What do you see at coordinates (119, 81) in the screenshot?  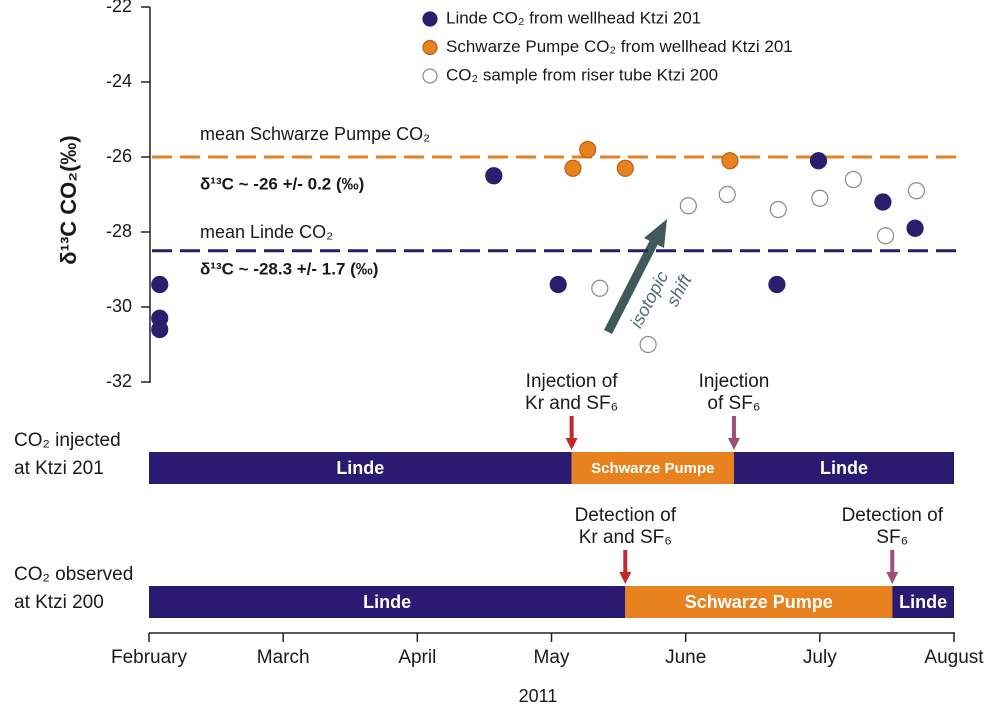 I see `y-tick-label: -24` at bounding box center [119, 81].